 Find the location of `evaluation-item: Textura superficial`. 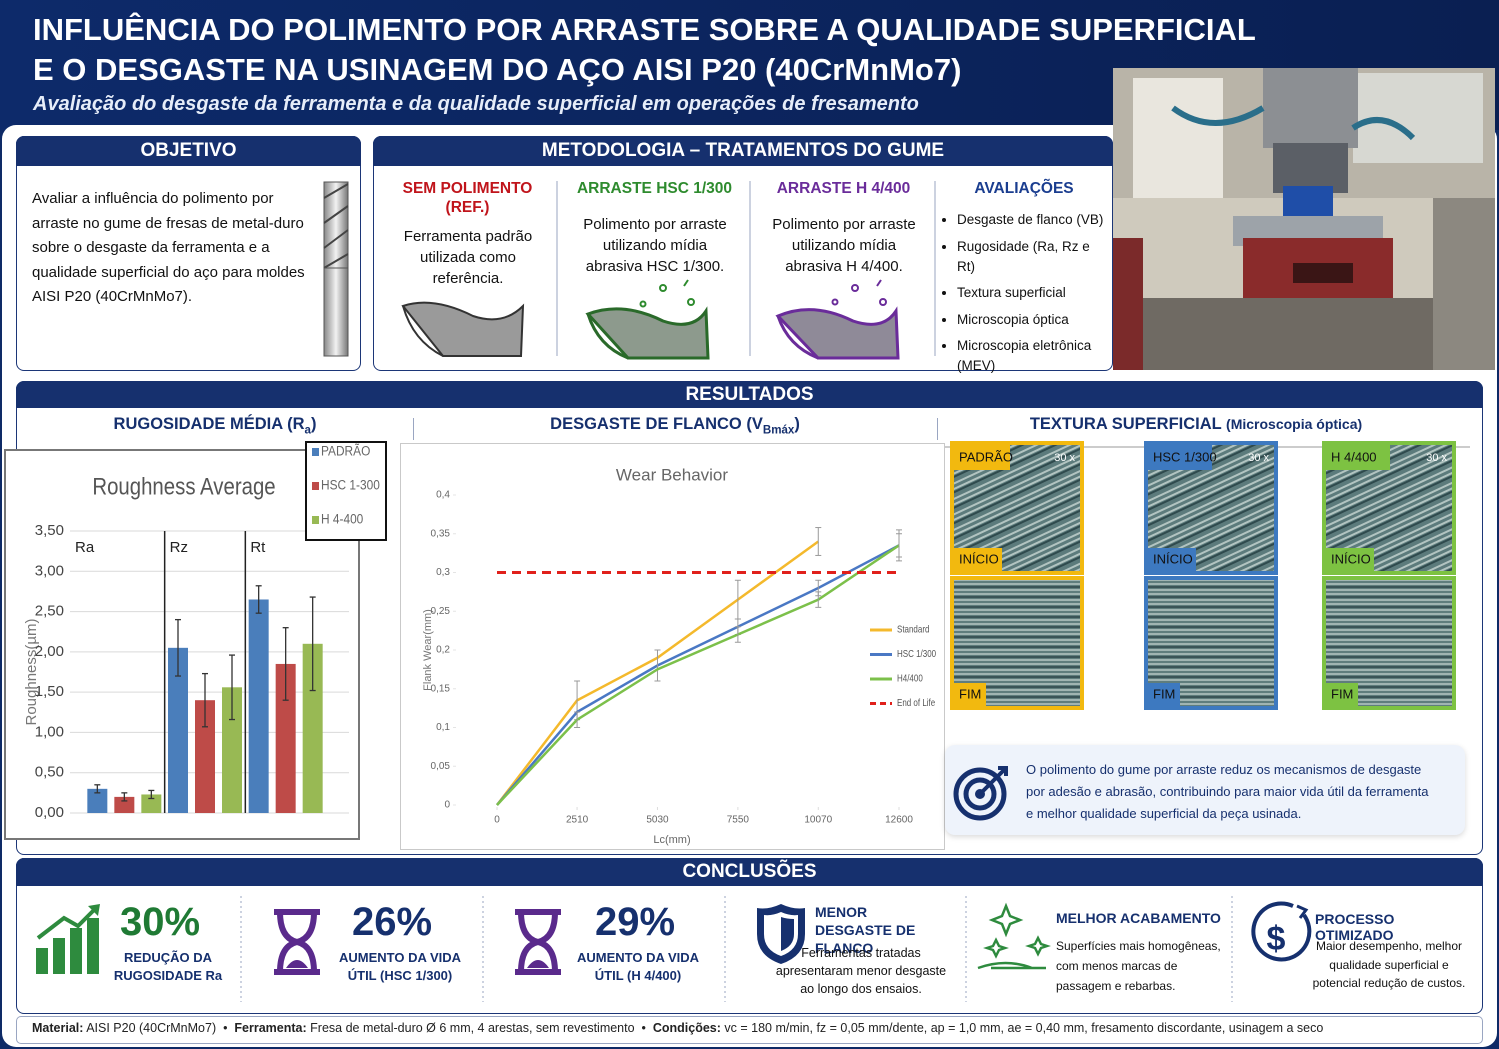

evaluation-item: Textura superficial is located at coordinates (1033, 293).